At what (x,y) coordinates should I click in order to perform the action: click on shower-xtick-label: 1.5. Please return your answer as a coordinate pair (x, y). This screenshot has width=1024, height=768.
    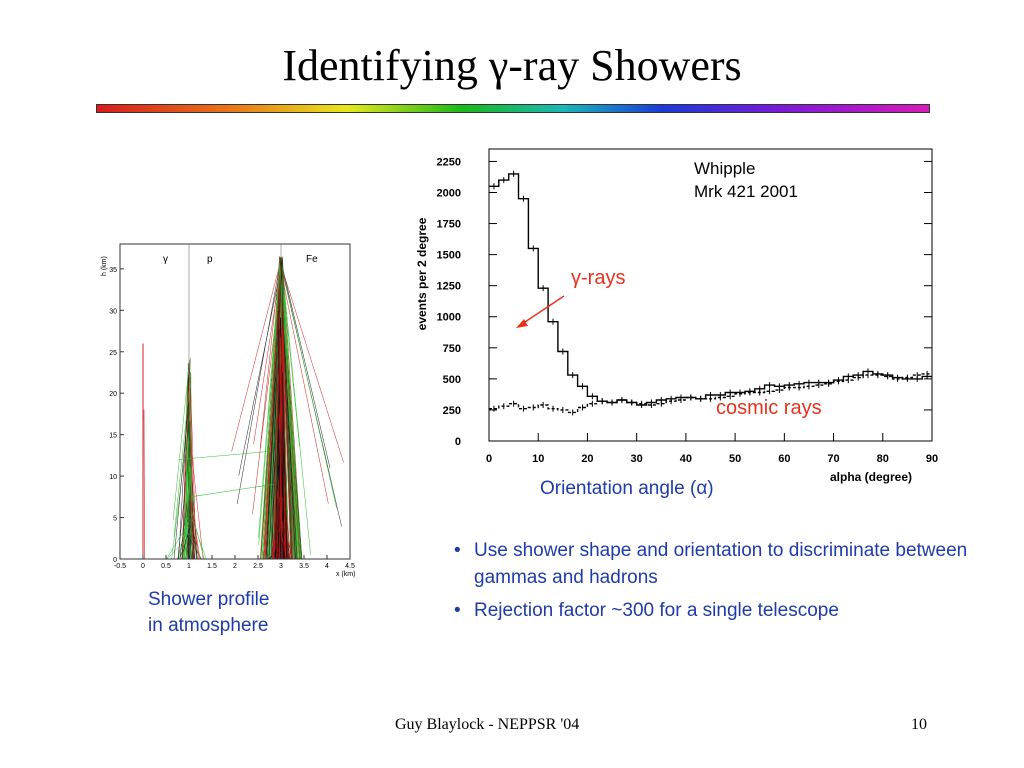
    Looking at the image, I should click on (212, 566).